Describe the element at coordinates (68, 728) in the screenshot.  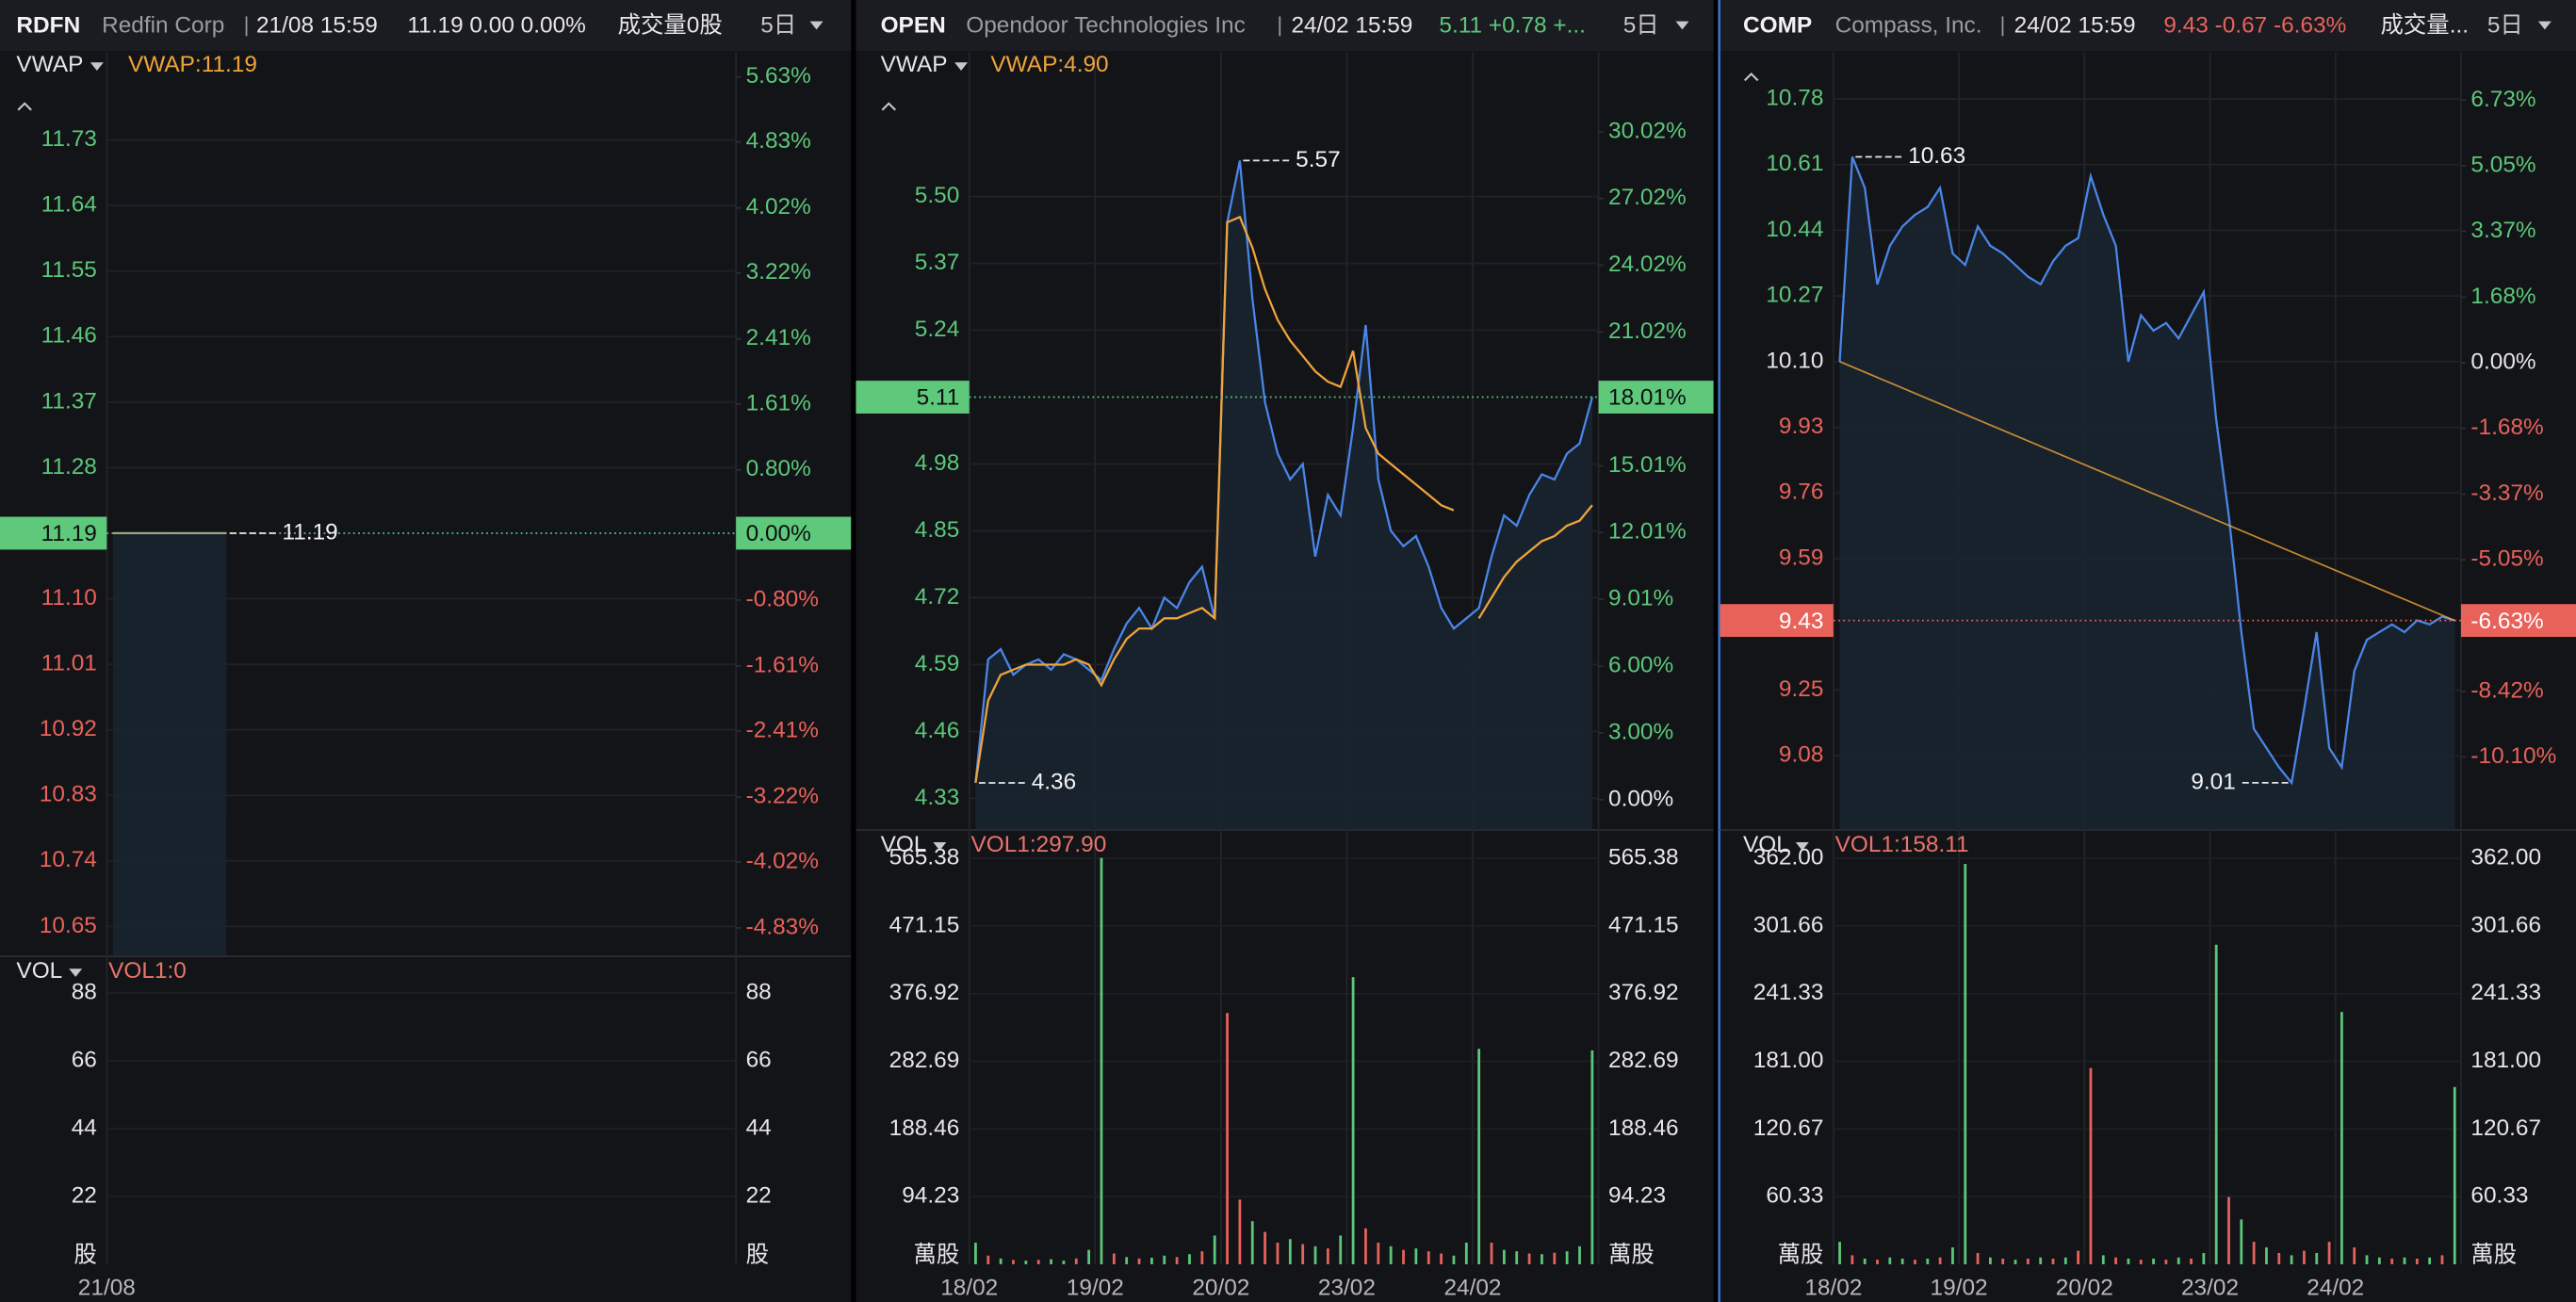
I see `price-tick-label: 10.92` at that location.